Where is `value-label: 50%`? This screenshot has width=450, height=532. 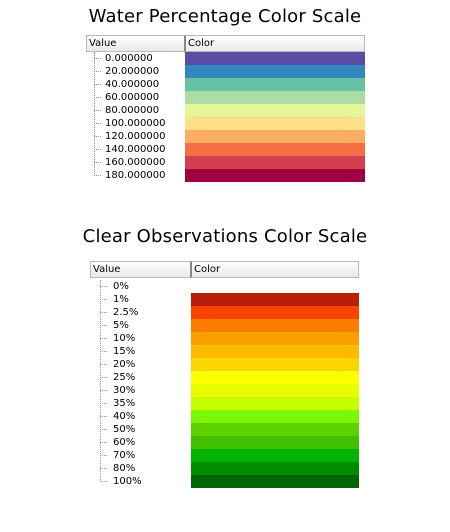 value-label: 50% is located at coordinates (124, 429).